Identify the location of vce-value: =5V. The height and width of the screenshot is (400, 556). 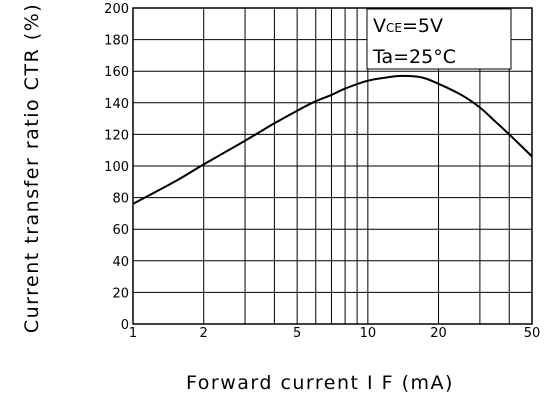
(422, 26).